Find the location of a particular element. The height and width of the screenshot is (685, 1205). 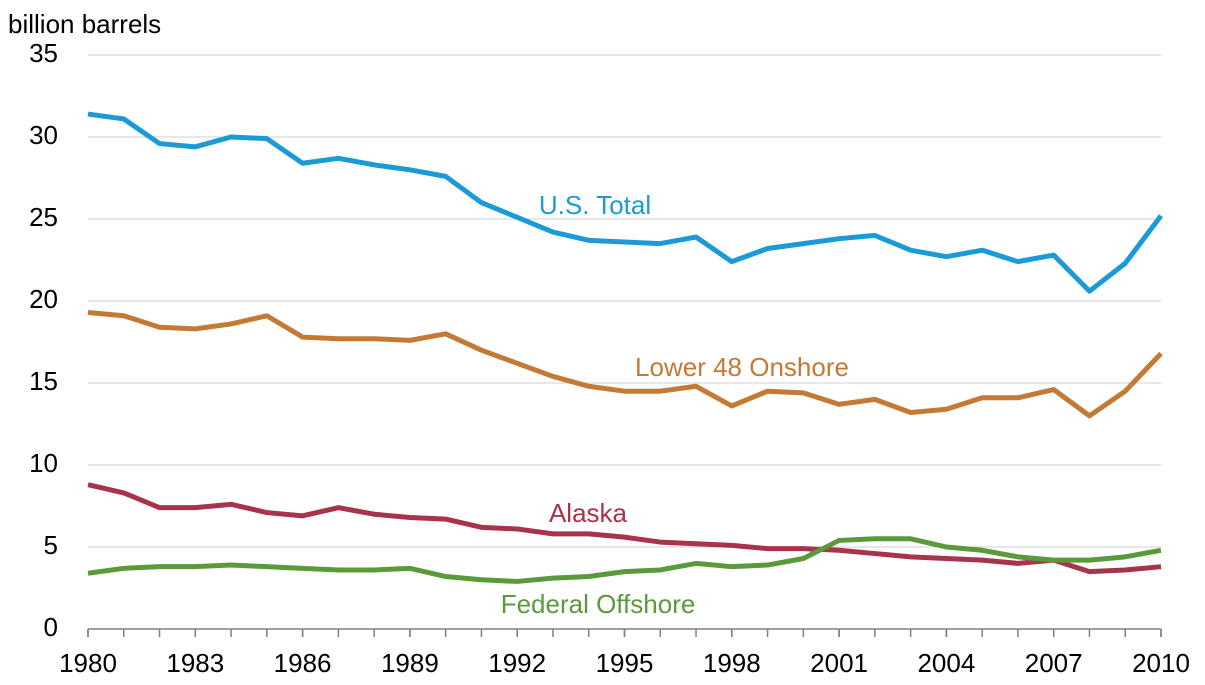

x-tick-label: 1992 is located at coordinates (517, 663).